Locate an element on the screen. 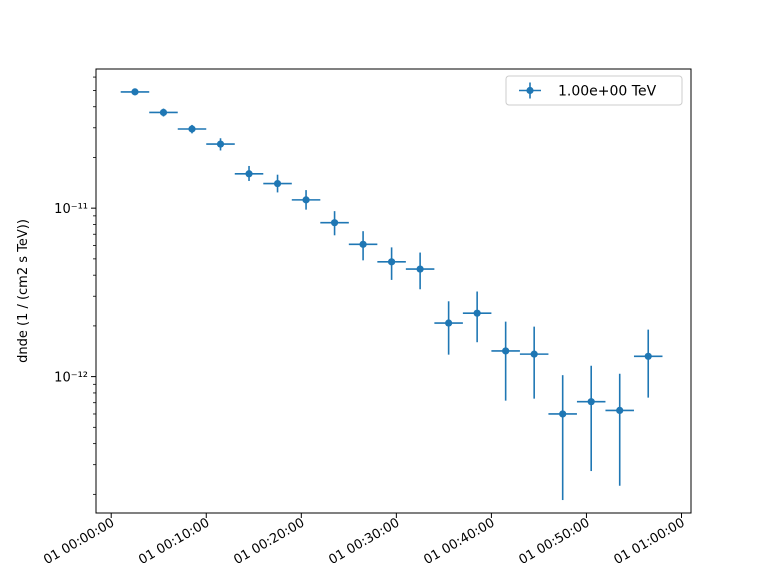  legend-box is located at coordinates (594, 90).